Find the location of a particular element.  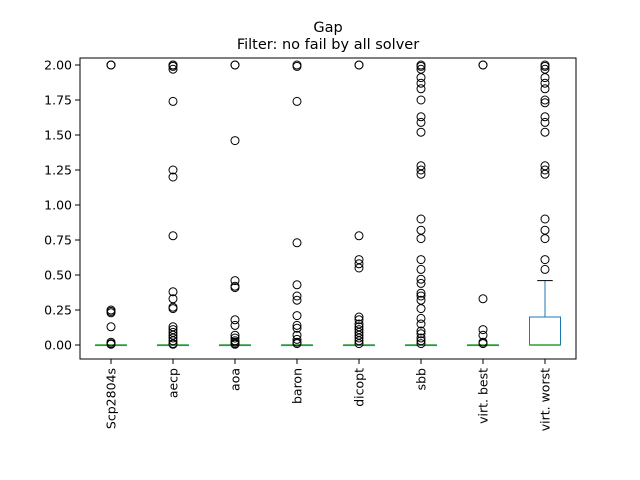

y-tick-label: 0.00 is located at coordinates (58, 345).